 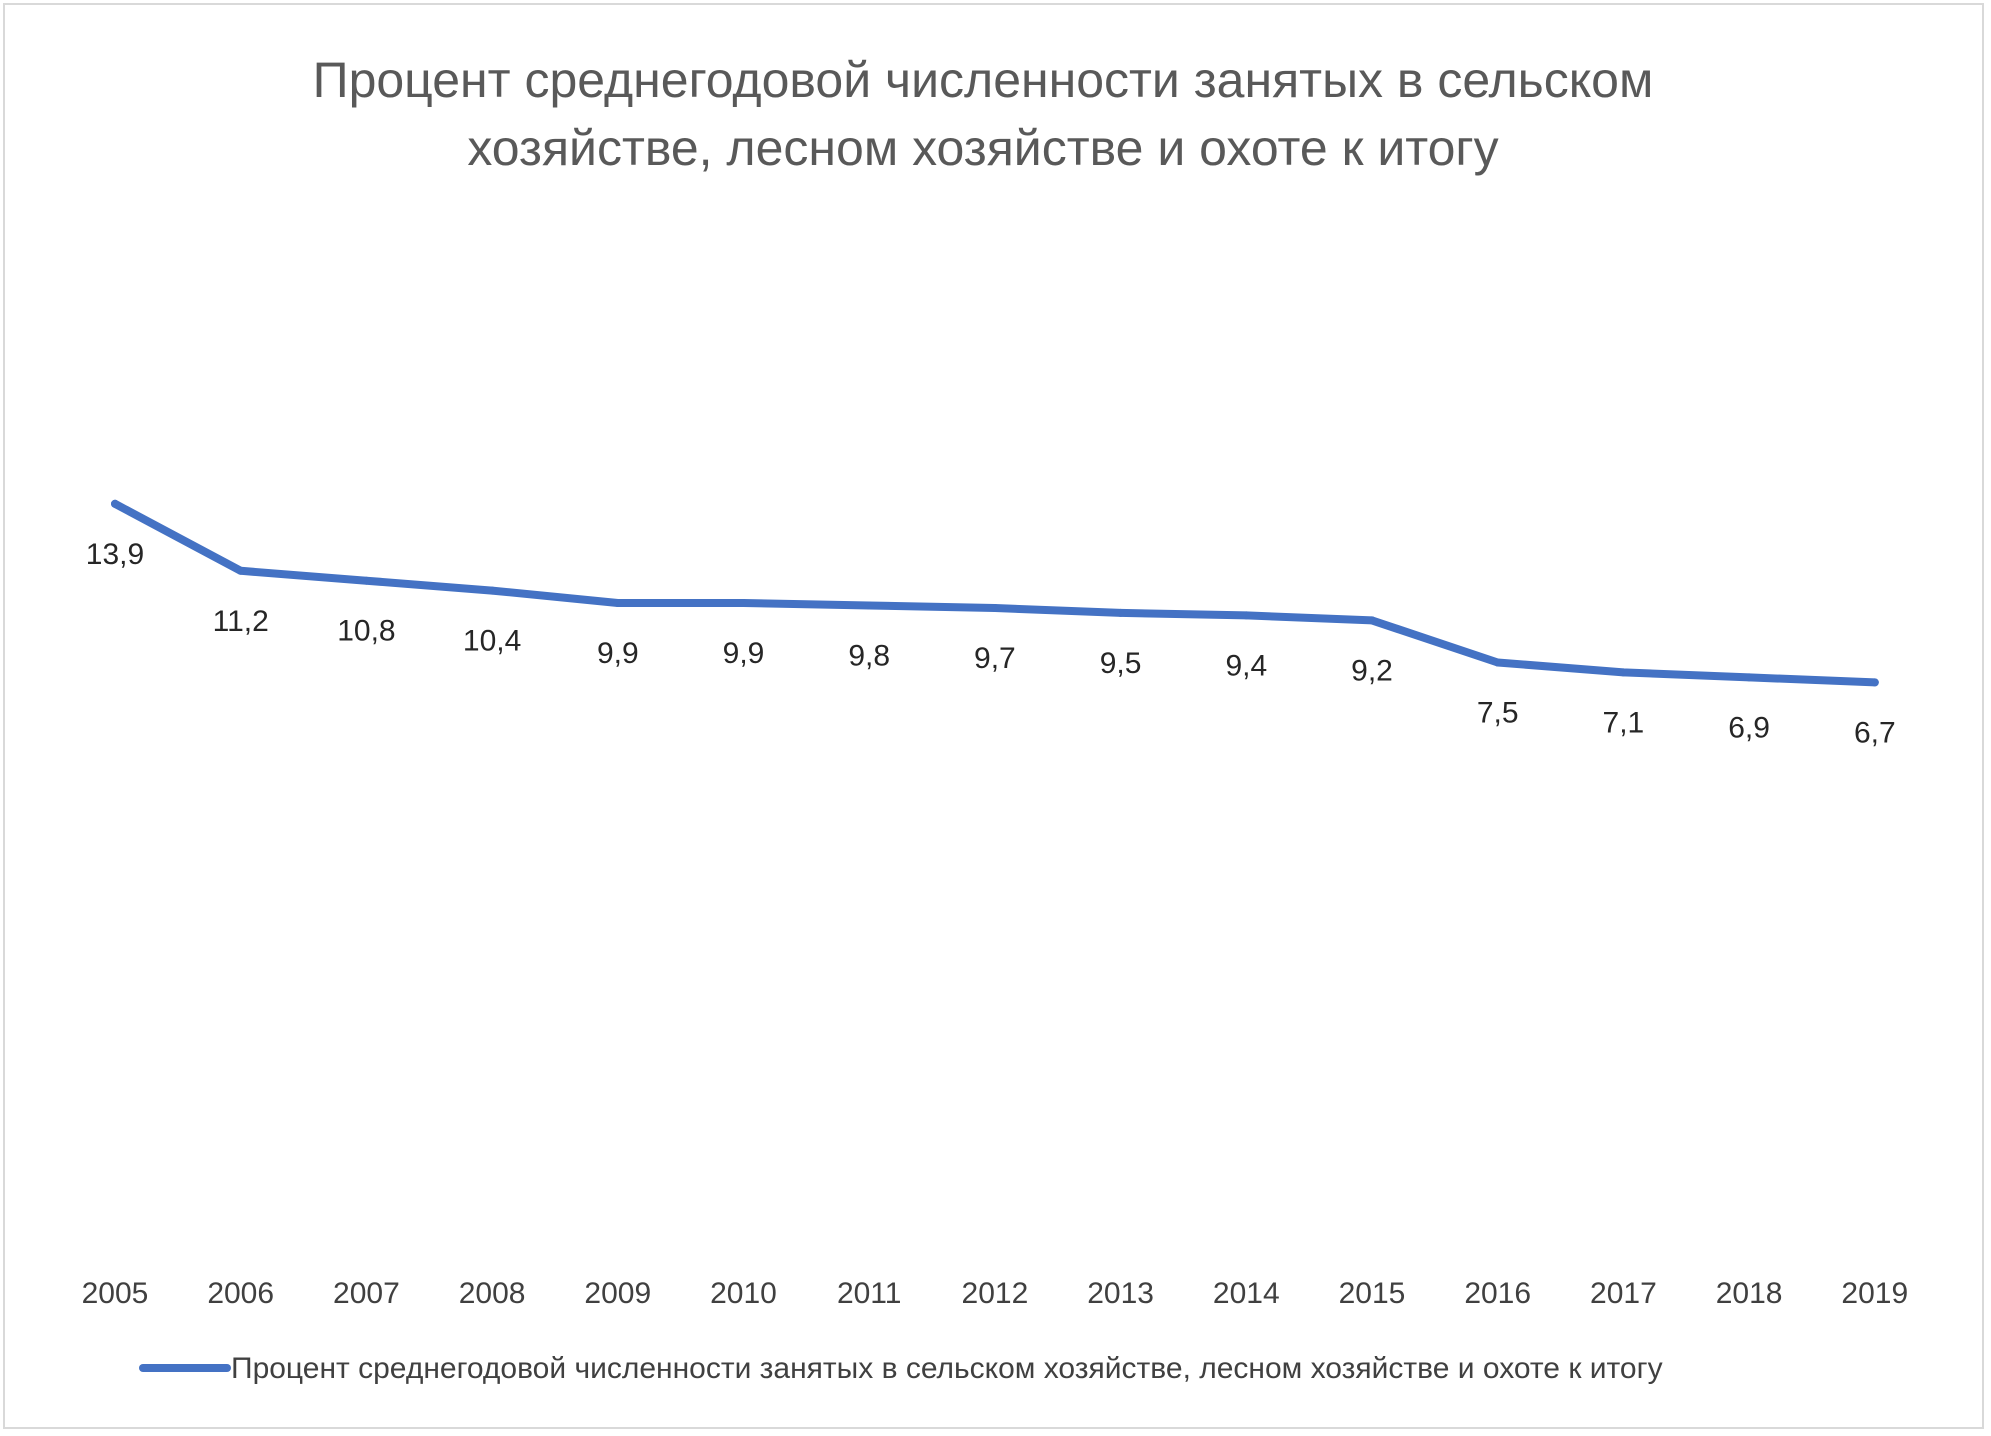 I want to click on data-label-2019: 6,7, so click(x=1875, y=732).